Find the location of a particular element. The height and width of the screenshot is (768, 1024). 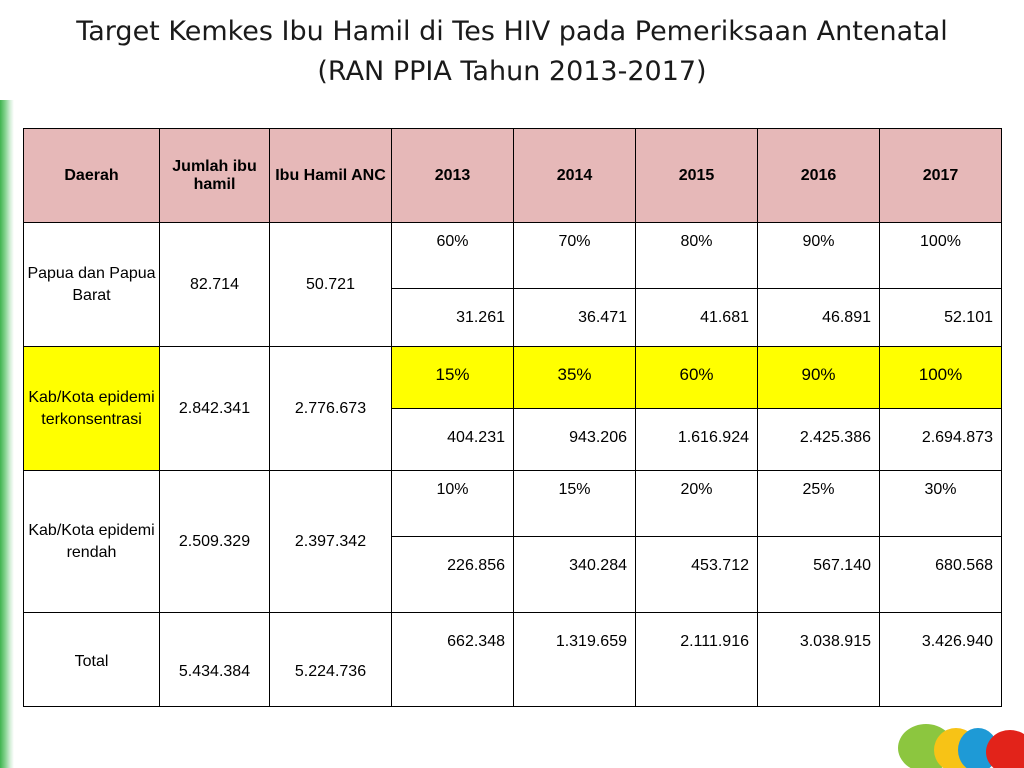

header-year-2016: 2016 is located at coordinates (818, 175).